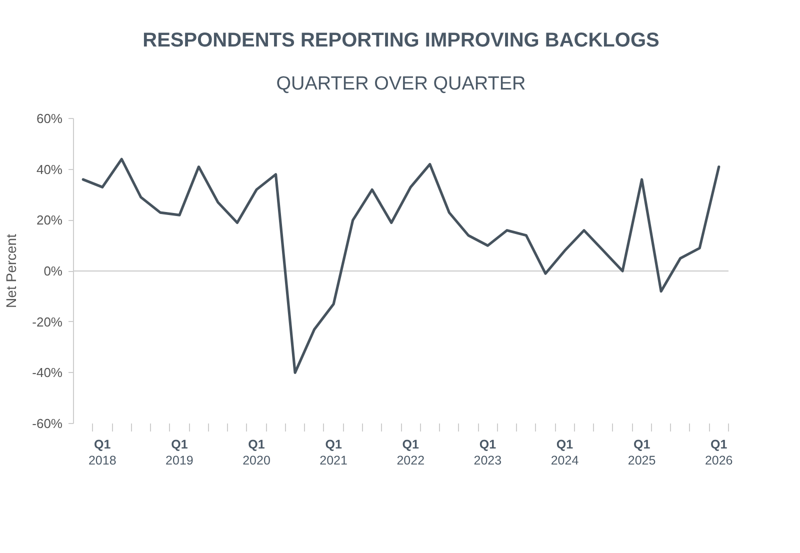 The image size is (800, 553). I want to click on y-tick-label: 0%, so click(53, 271).